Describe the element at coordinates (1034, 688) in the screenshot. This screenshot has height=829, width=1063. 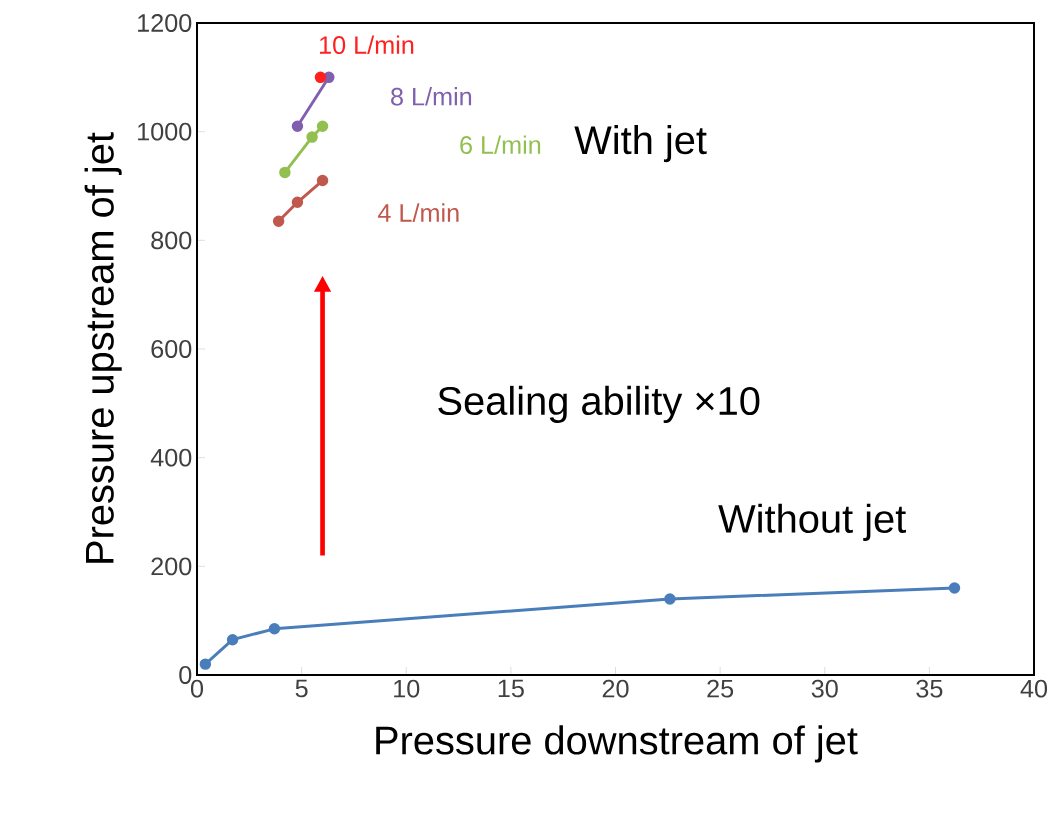
I see `x-tick-label: 40` at that location.